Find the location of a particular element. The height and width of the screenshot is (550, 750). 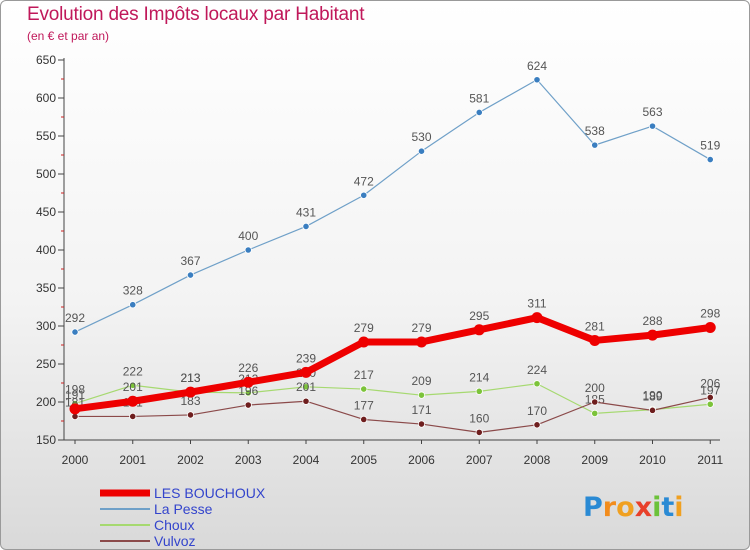

y-tick-label: 250 is located at coordinates (46, 364).